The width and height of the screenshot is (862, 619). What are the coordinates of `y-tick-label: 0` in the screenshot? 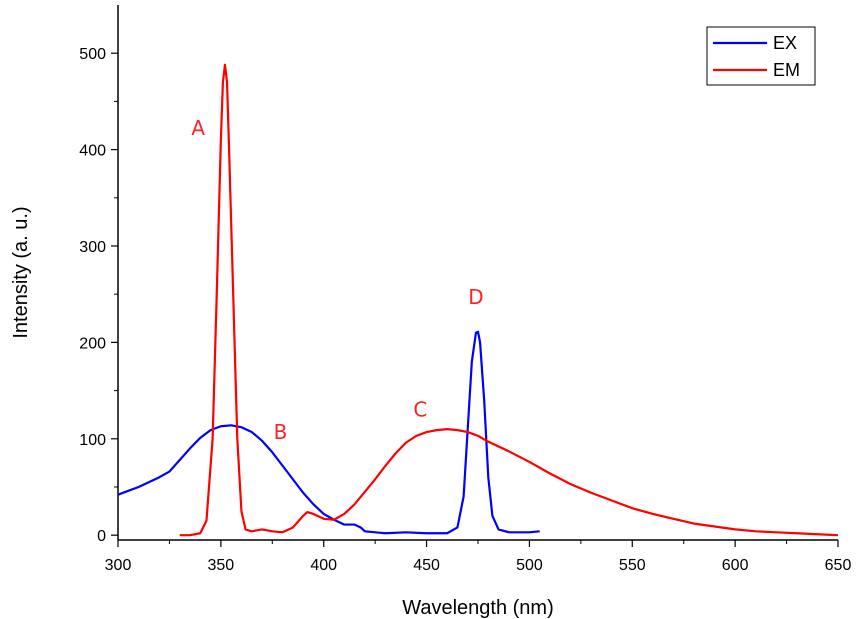 It's located at (101, 536).